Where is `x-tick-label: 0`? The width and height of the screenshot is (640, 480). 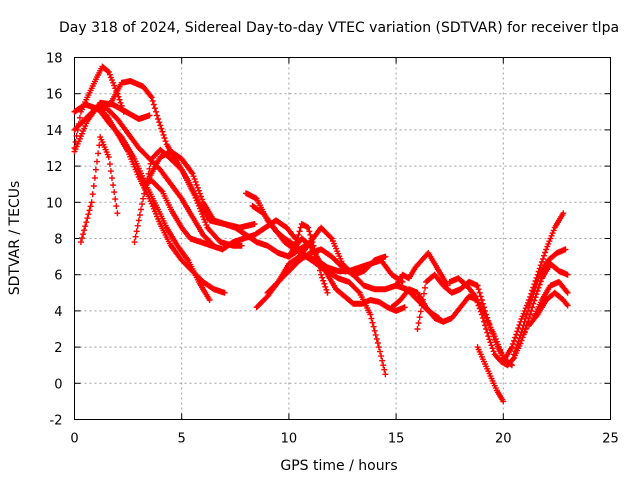
x-tick-label: 0 is located at coordinates (74, 439).